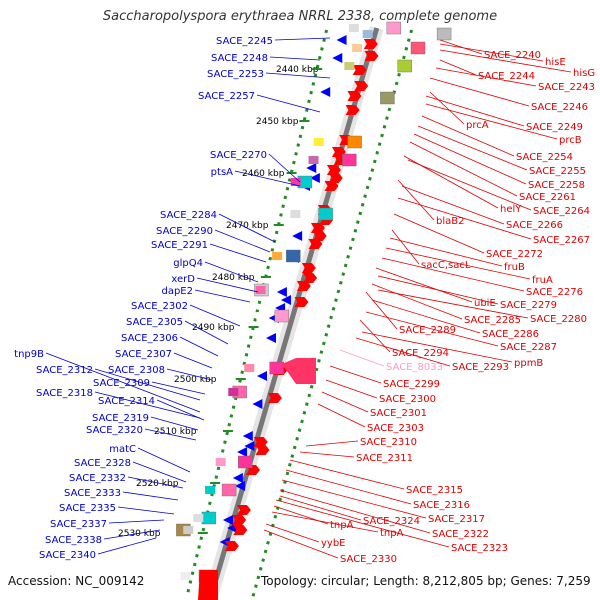  What do you see at coordinates (566, 87) in the screenshot?
I see `right-gene-label: SACE_2243` at bounding box center [566, 87].